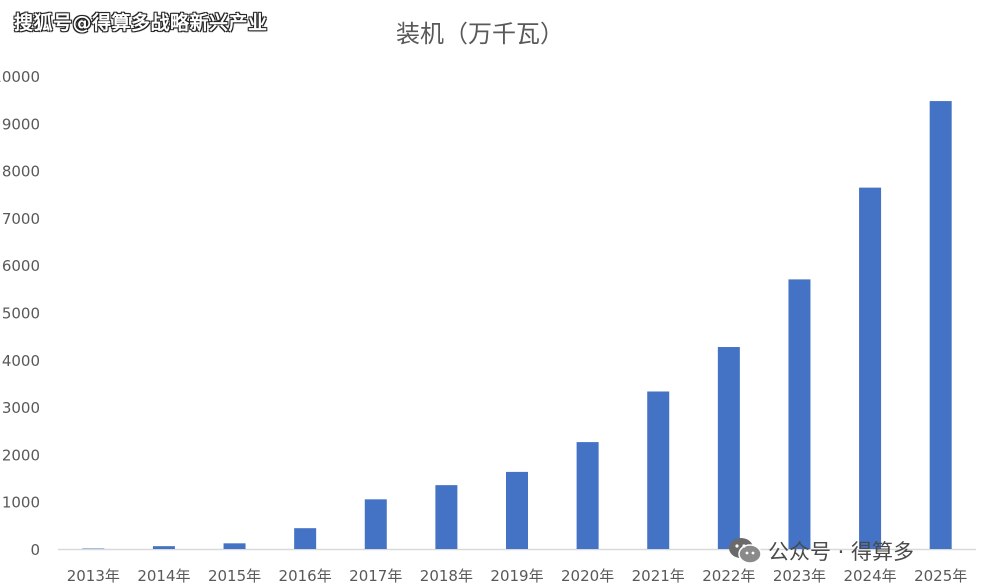  I want to click on x-tick-label: 2024年, so click(869, 576).